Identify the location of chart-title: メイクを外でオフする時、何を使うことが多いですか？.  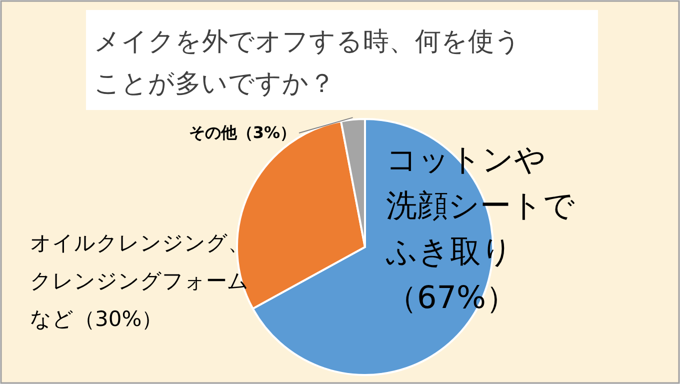
(307, 63).